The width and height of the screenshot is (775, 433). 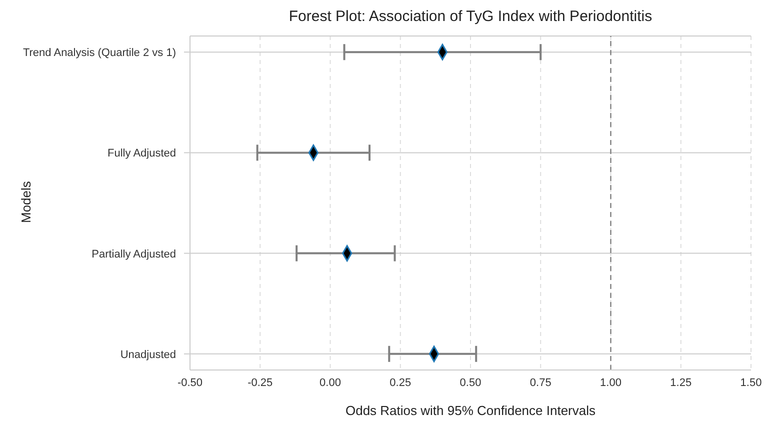 What do you see at coordinates (471, 382) in the screenshot?
I see `x-tick-label: 0.50` at bounding box center [471, 382].